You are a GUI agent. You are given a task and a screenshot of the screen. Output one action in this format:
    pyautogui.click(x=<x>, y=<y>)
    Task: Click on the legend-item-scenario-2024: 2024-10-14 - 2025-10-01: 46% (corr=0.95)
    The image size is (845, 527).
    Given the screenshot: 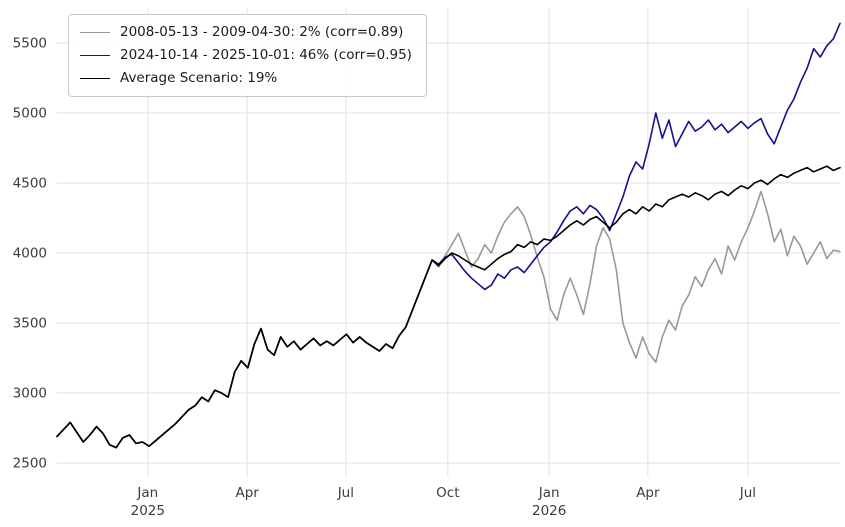 What is the action you would take?
    pyautogui.click(x=246, y=54)
    